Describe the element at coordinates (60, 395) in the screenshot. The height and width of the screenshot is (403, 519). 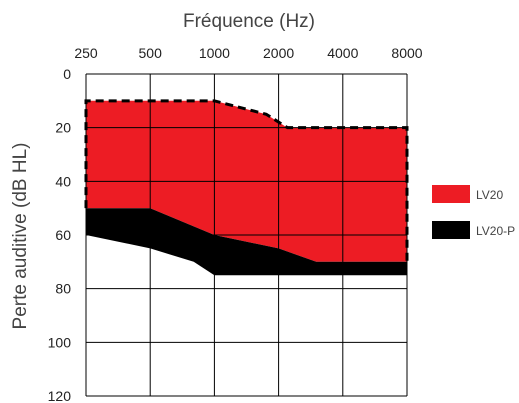
I see `y-tick-label-120: 120` at that location.